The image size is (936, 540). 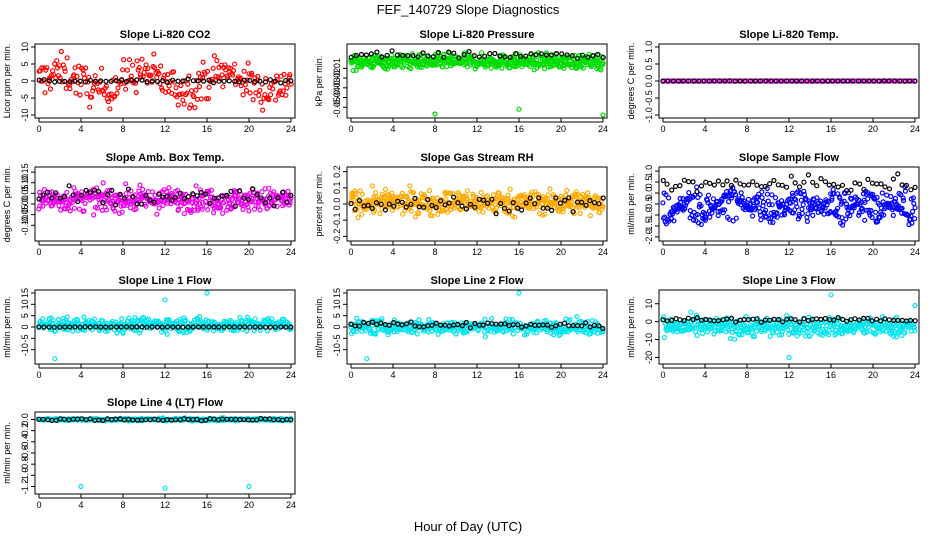 I want to click on x-tick-label: 16, so click(x=207, y=129).